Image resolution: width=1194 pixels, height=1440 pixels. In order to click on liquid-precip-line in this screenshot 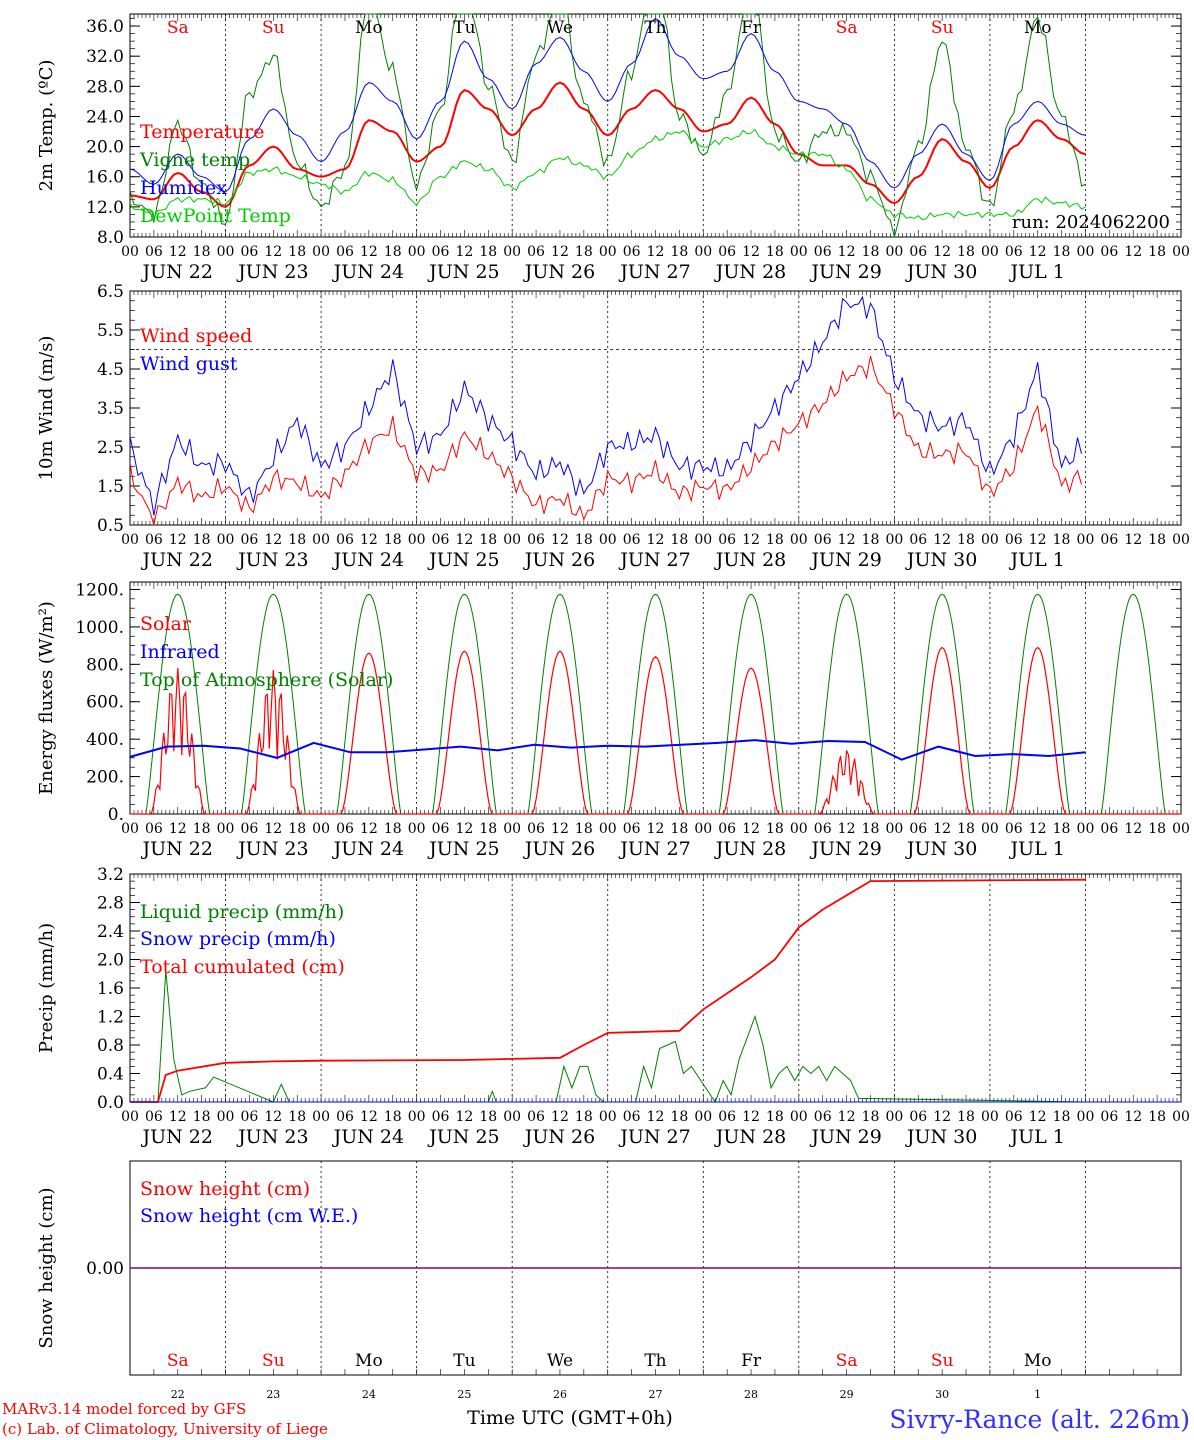, I will do `click(608, 1037)`.